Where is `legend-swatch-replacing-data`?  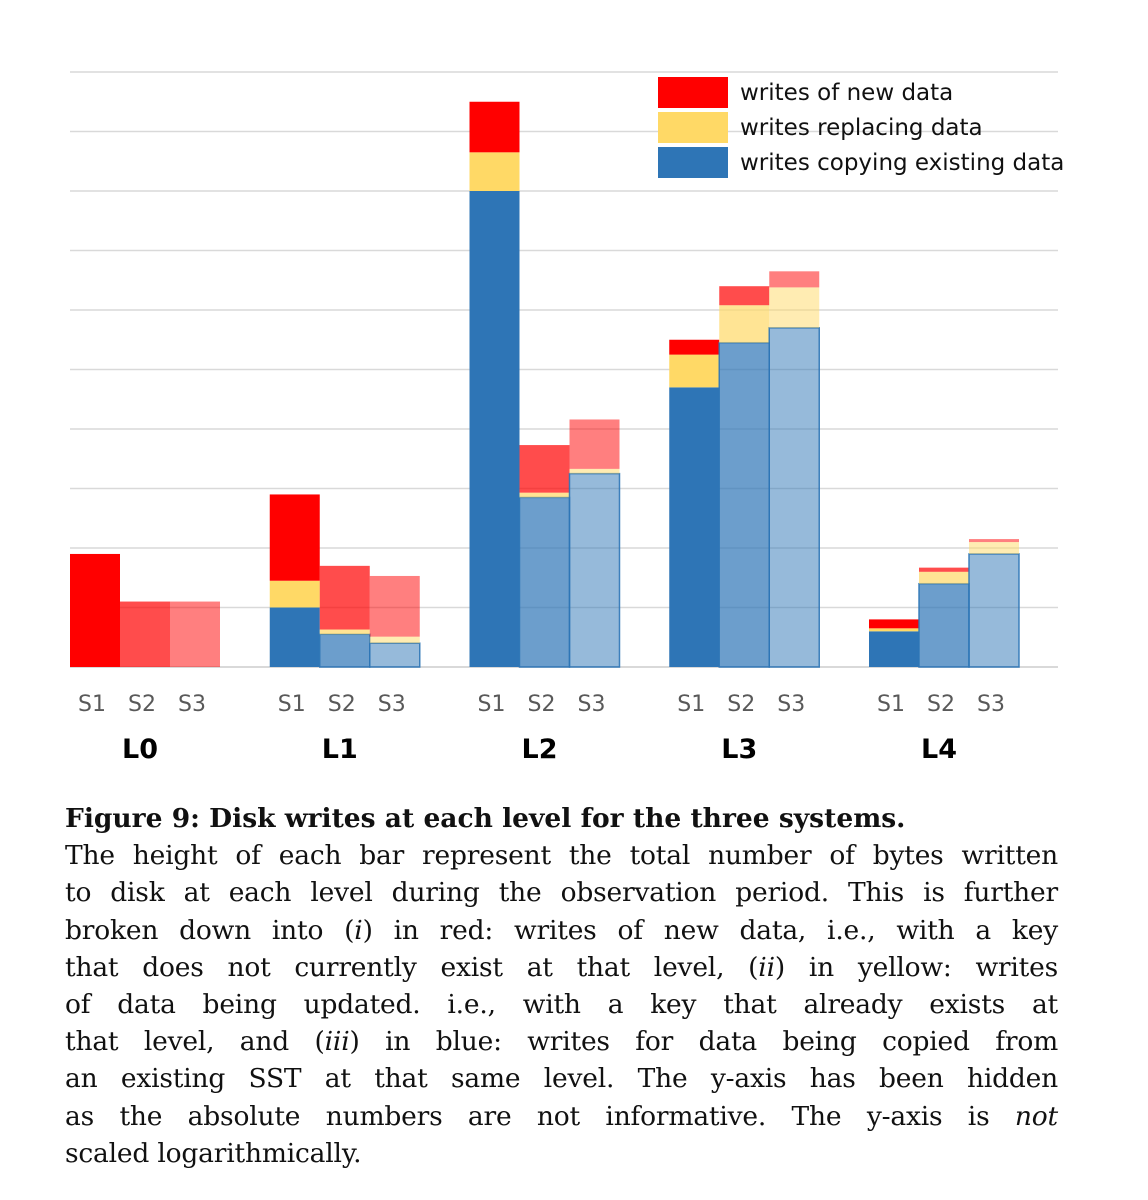 legend-swatch-replacing-data is located at coordinates (693, 127).